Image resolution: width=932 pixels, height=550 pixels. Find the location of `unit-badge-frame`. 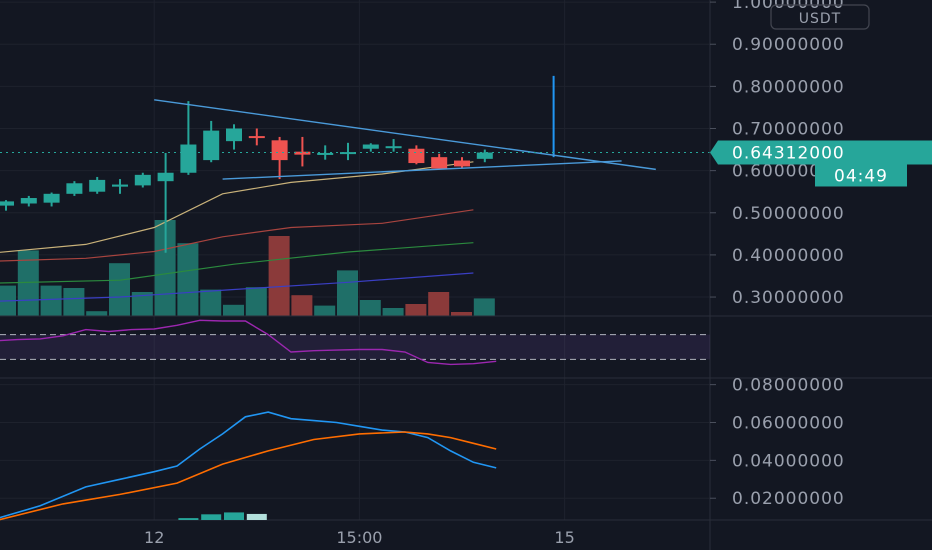

unit-badge-frame is located at coordinates (820, 17).